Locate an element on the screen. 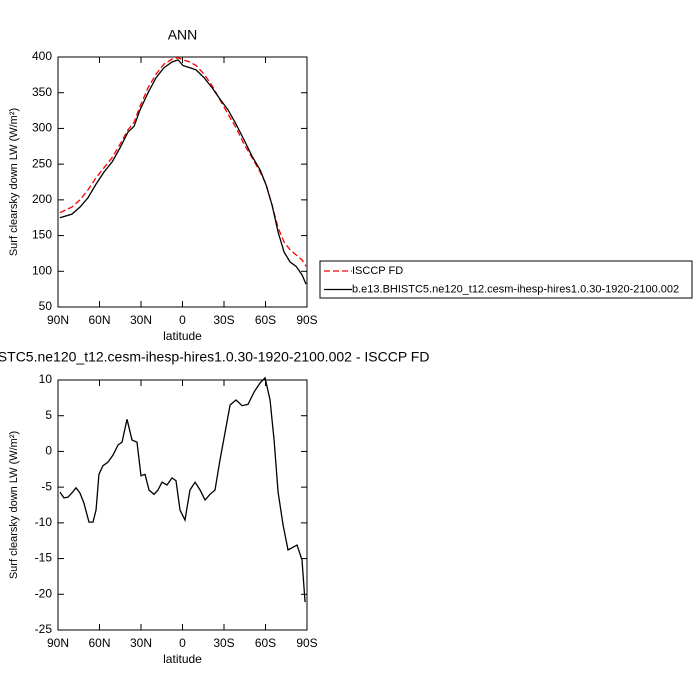 Image resolution: width=700 pixels, height=700 pixels. y-tick-label: 350 is located at coordinates (42, 92).